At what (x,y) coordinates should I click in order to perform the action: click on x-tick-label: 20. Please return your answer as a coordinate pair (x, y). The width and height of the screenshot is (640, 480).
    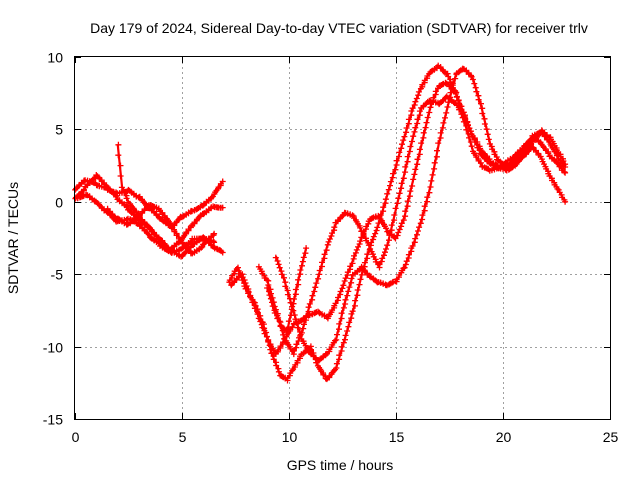
    Looking at the image, I should click on (504, 437).